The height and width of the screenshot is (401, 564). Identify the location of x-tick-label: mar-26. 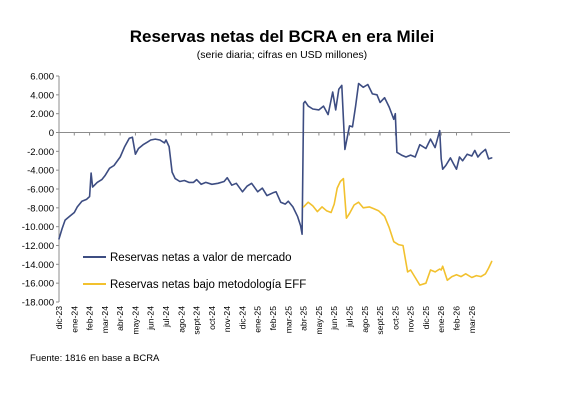
(472, 319).